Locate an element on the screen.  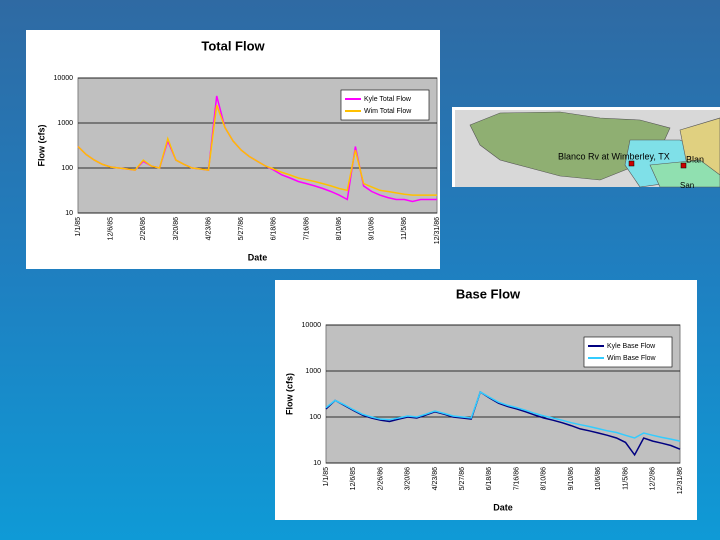
map-label: Blanco Rv at Wimberley, TX is located at coordinates (614, 156).